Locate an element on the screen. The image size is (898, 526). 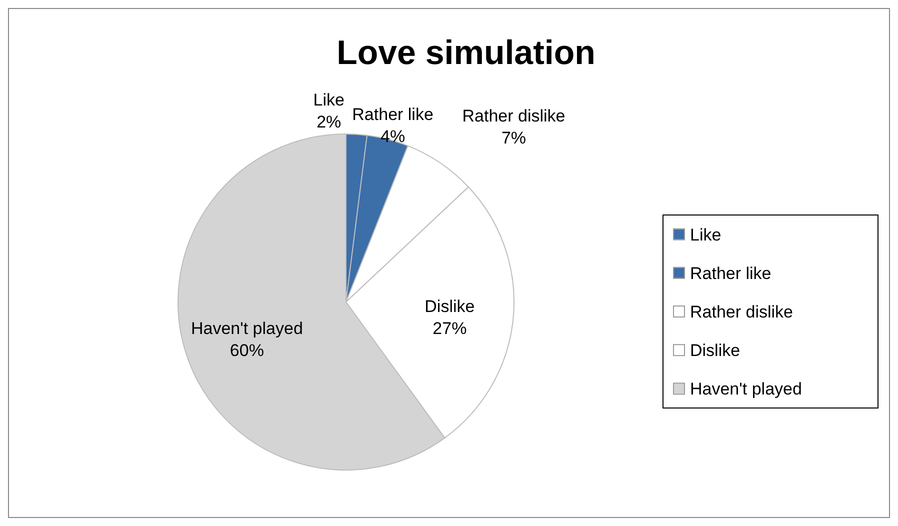
category-label: Dislike is located at coordinates (715, 350).